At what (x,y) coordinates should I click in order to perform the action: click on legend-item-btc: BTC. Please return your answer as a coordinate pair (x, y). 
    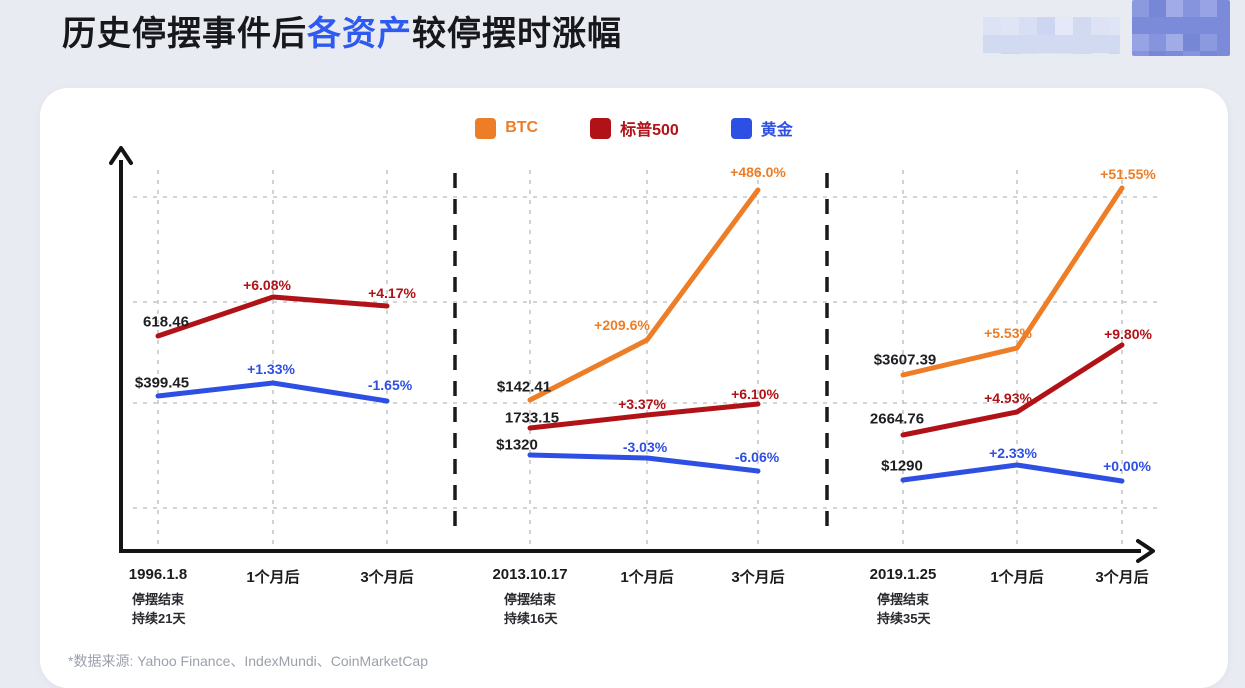
    Looking at the image, I should click on (506, 128).